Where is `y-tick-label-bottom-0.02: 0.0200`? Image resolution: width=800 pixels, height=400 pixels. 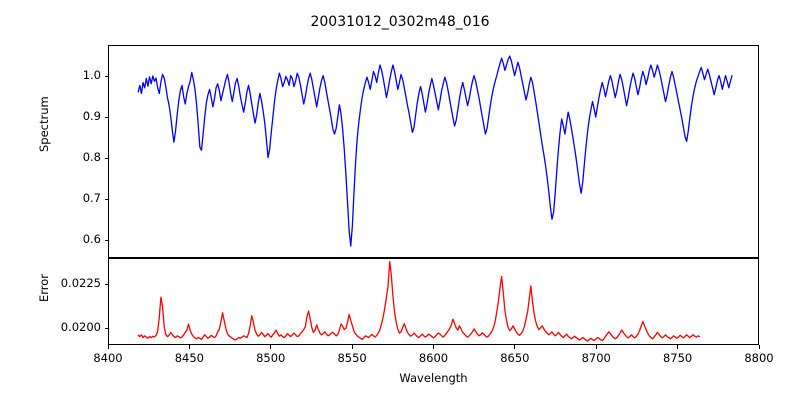
y-tick-label-bottom-0.02: 0.0200 is located at coordinates (80, 327).